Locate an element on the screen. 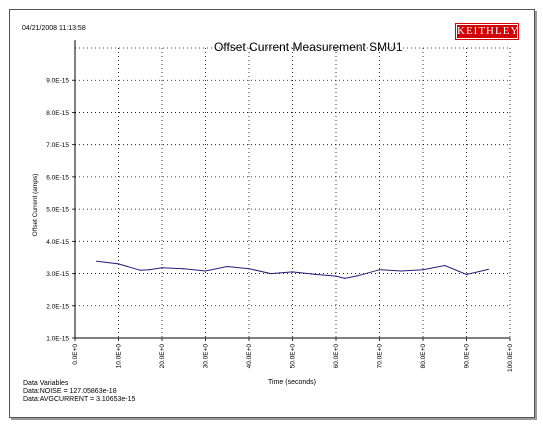 This screenshot has width=543, height=426. x-tick-label: 70.0E+0 is located at coordinates (380, 356).